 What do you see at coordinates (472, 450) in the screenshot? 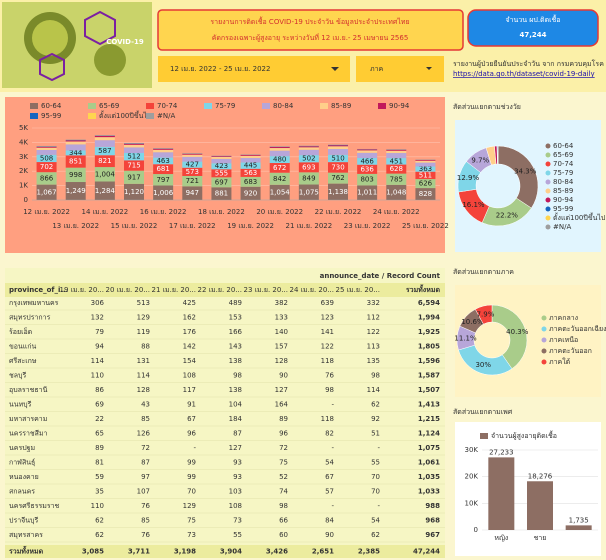
I see `y-tick-label: 30K` at bounding box center [472, 450].